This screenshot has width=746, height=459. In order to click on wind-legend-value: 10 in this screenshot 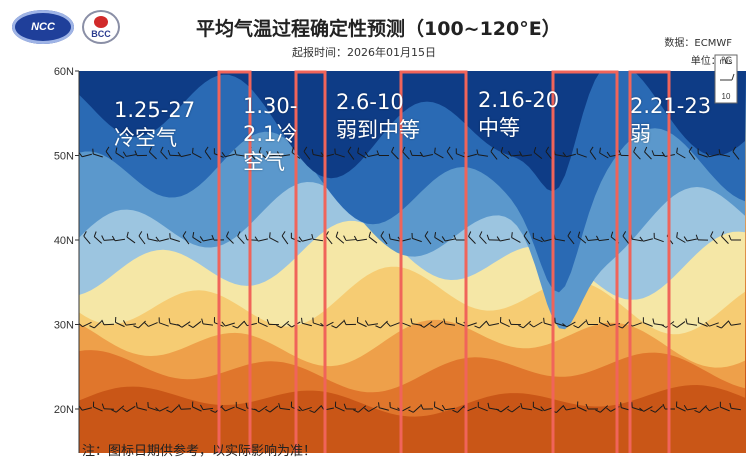, I will do `click(726, 96)`.